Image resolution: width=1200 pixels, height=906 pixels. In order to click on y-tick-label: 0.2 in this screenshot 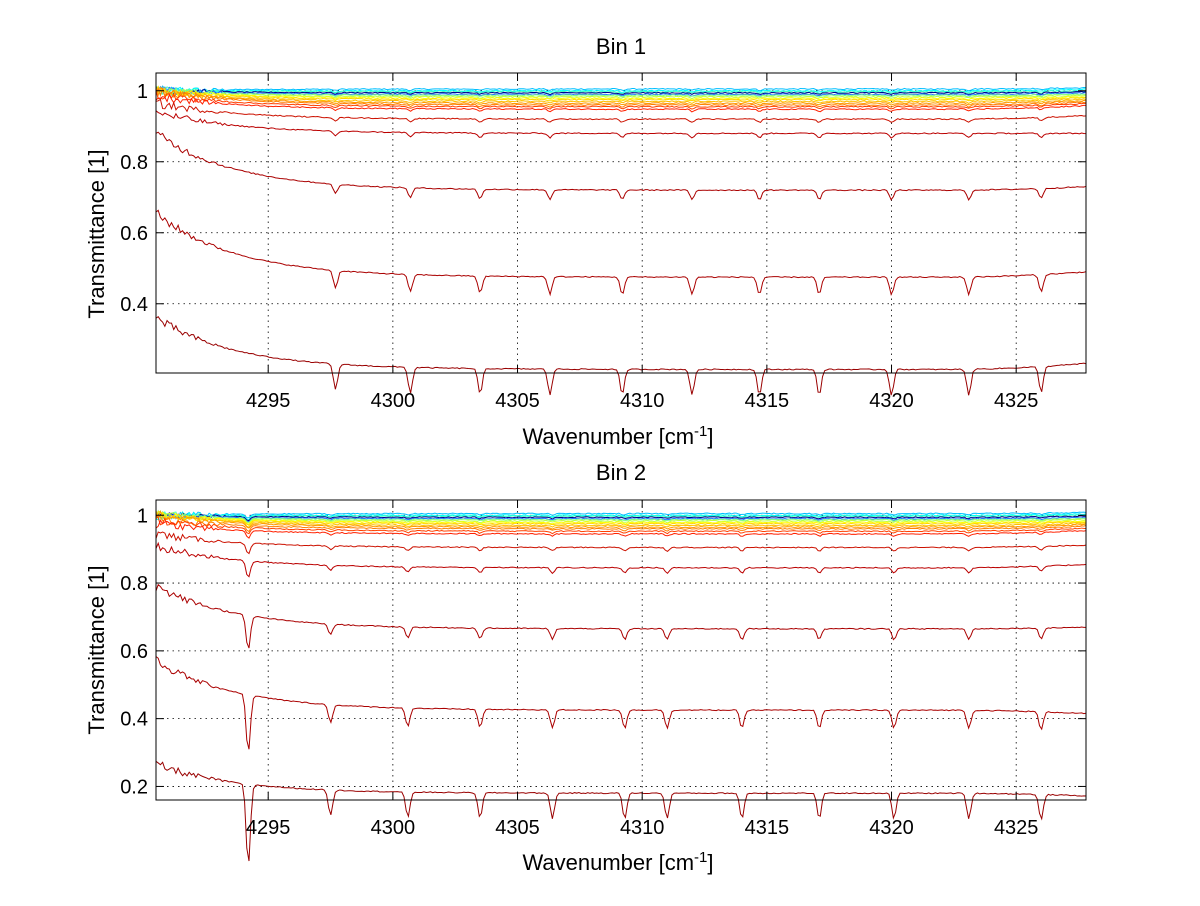, I will do `click(134, 787)`.